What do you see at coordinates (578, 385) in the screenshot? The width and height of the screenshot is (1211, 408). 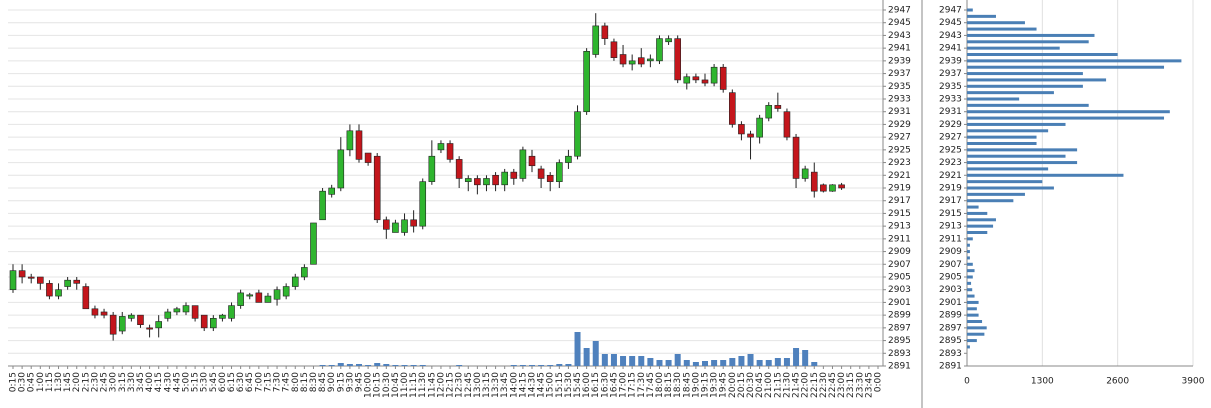 I see `x-tick-label: 15:45` at bounding box center [578, 385].